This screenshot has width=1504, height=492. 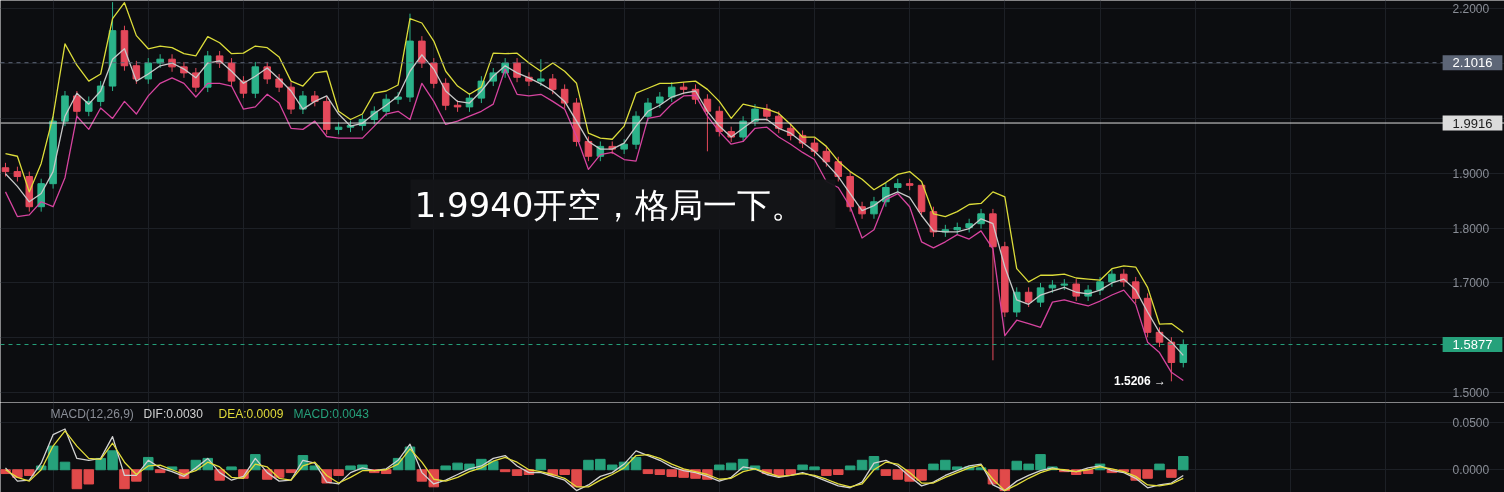 What do you see at coordinates (1471, 228) in the screenshot?
I see `y-tick-label: 1.8000` at bounding box center [1471, 228].